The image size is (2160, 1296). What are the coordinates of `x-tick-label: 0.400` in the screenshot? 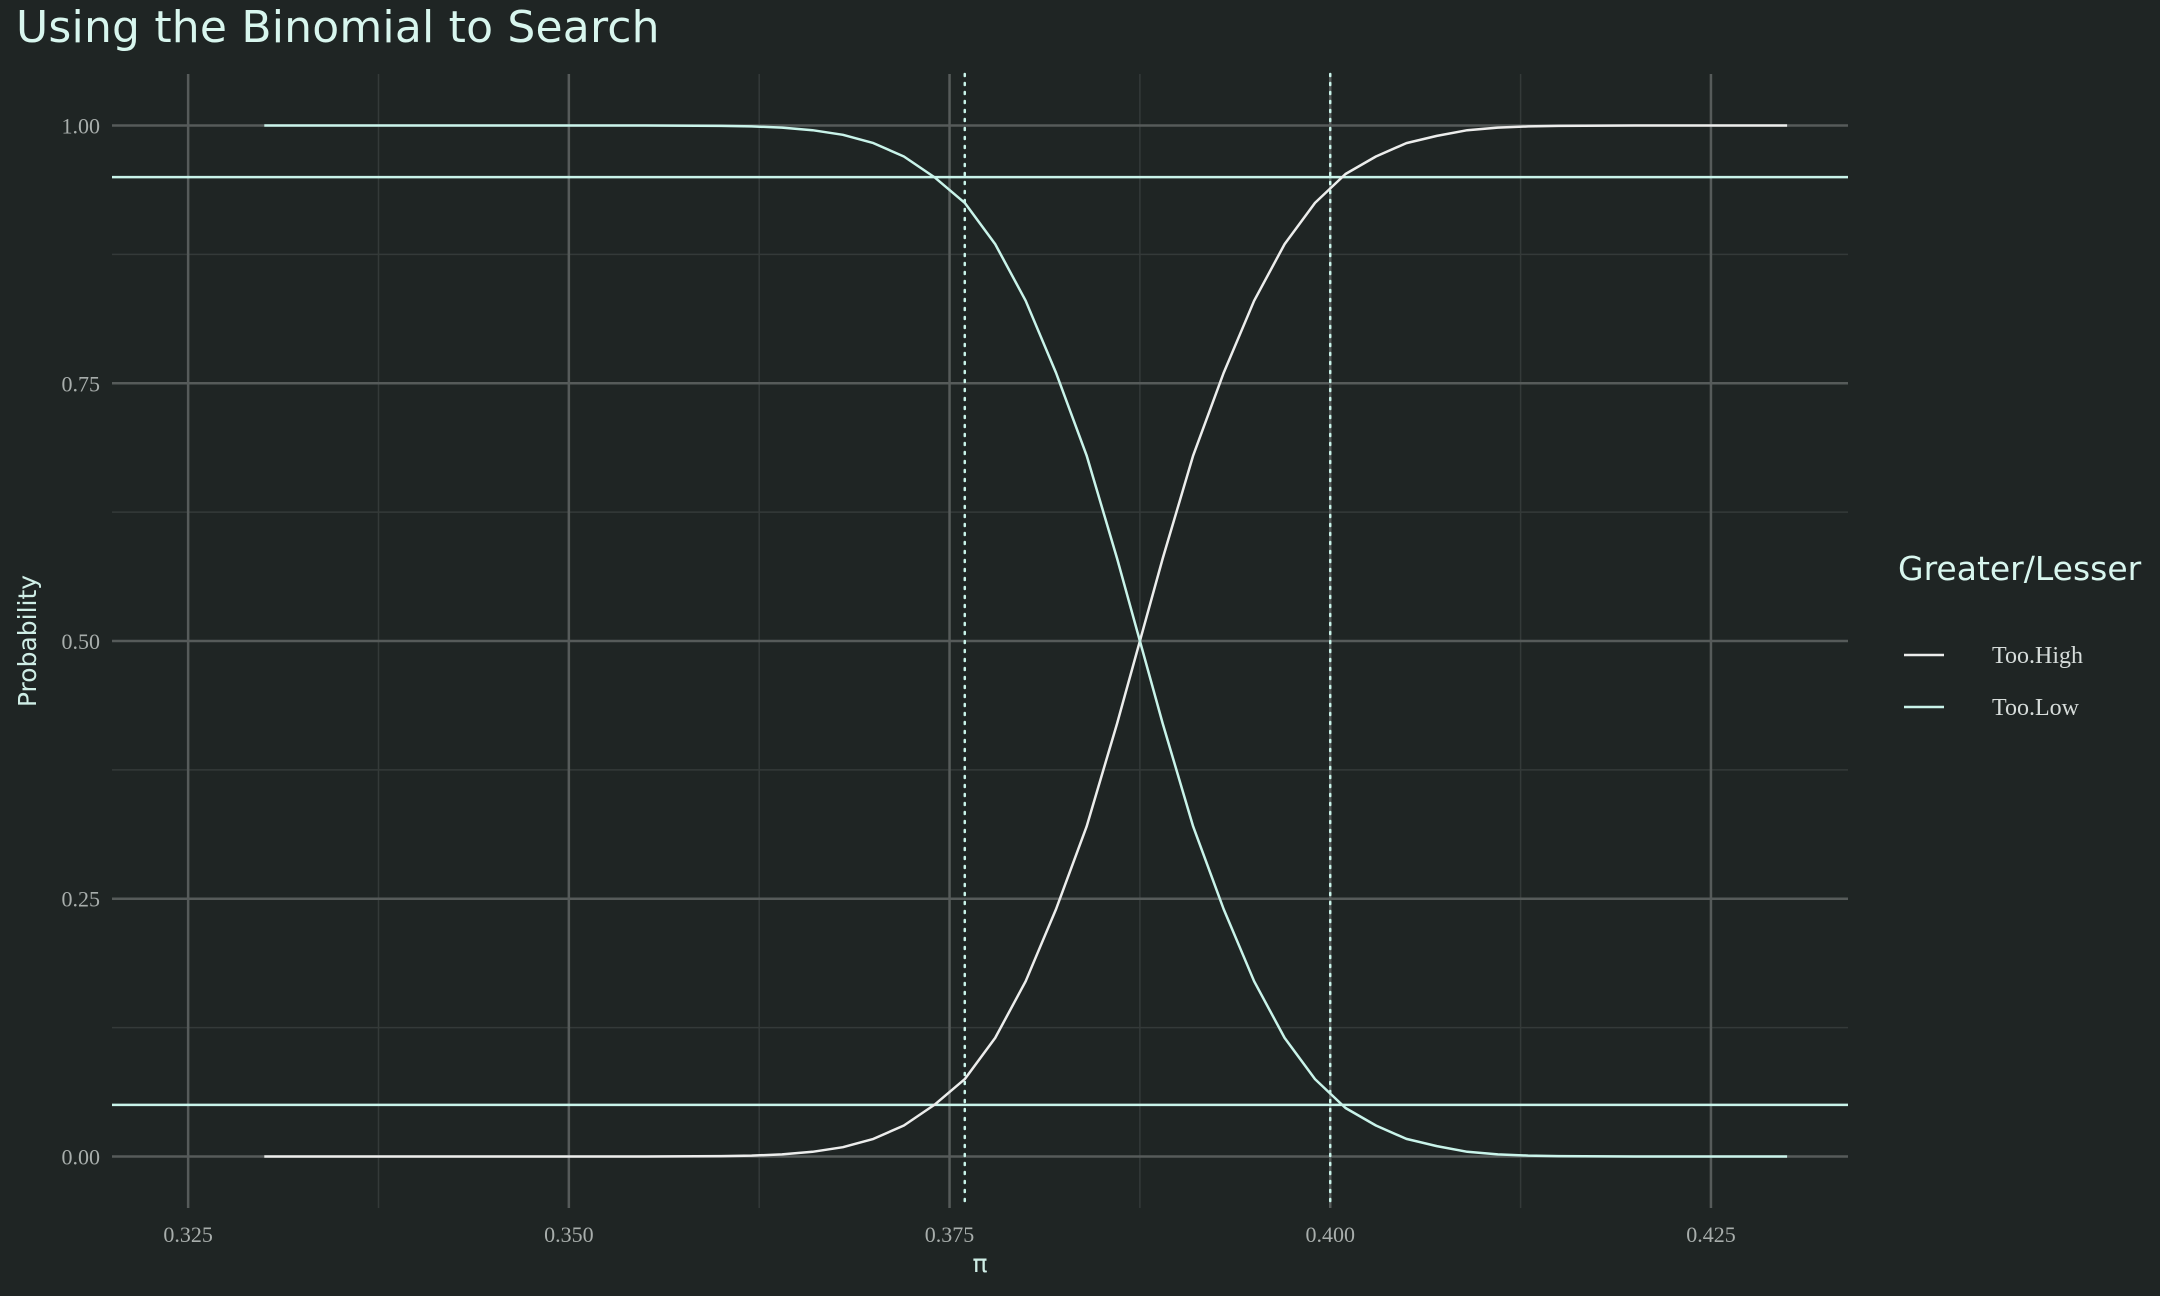 It's located at (1330, 1234).